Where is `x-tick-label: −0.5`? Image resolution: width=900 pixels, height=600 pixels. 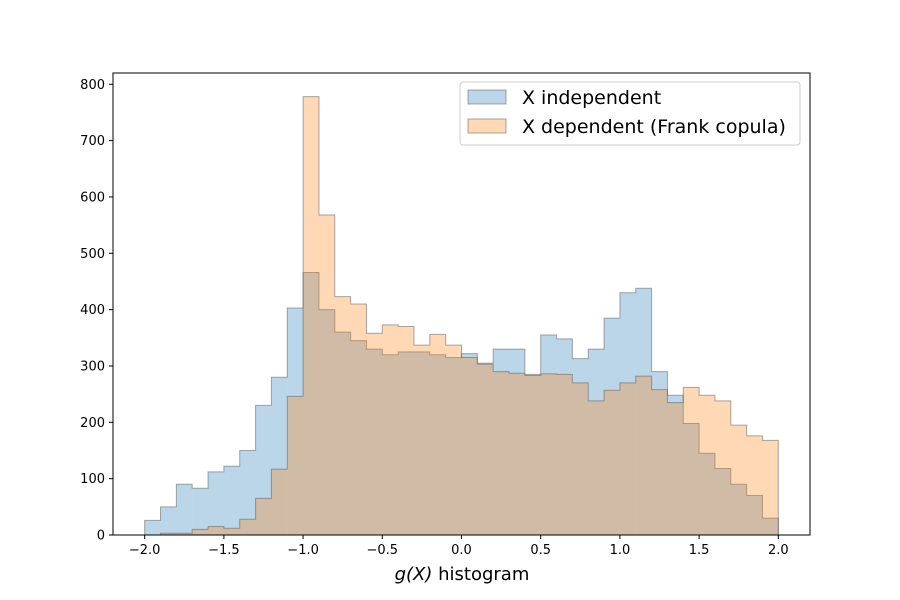
x-tick-label: −0.5 is located at coordinates (383, 550).